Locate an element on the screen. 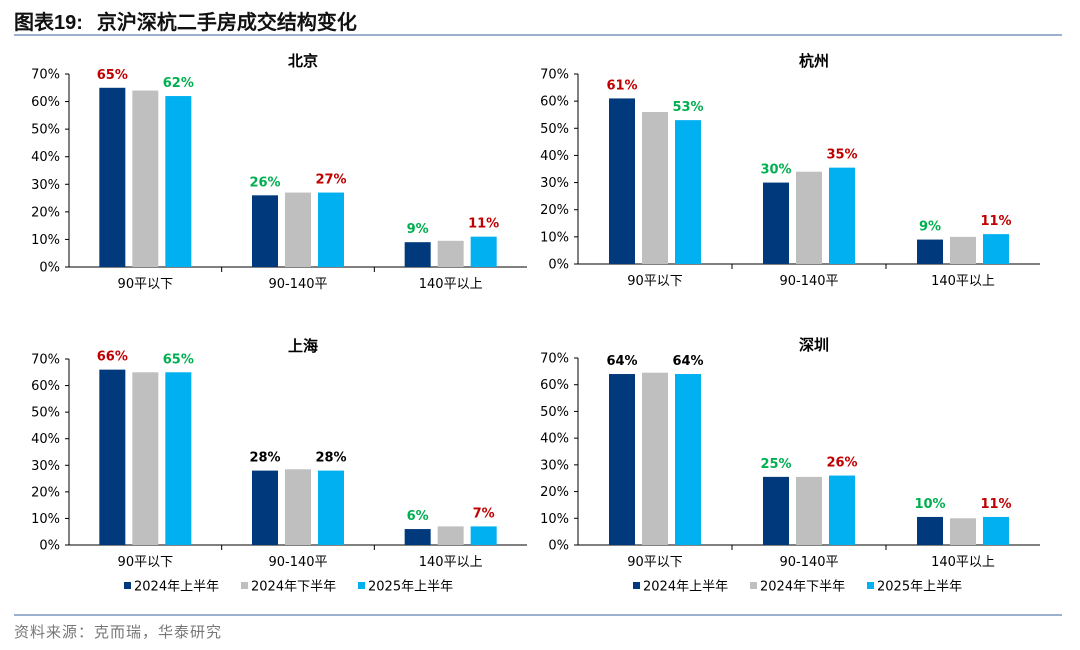 This screenshot has width=1080, height=650. top-rule is located at coordinates (538, 35).